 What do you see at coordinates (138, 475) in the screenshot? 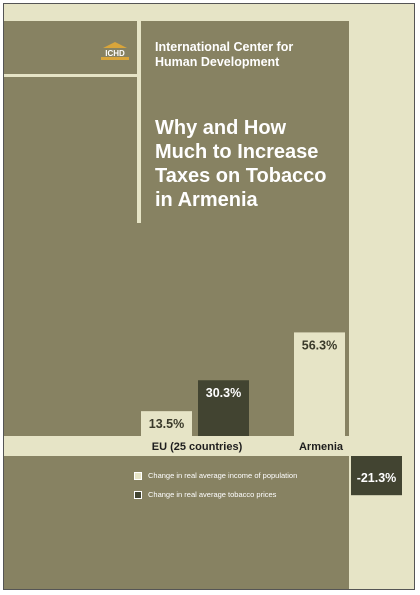
I see `legend-swatch-light` at bounding box center [138, 475].